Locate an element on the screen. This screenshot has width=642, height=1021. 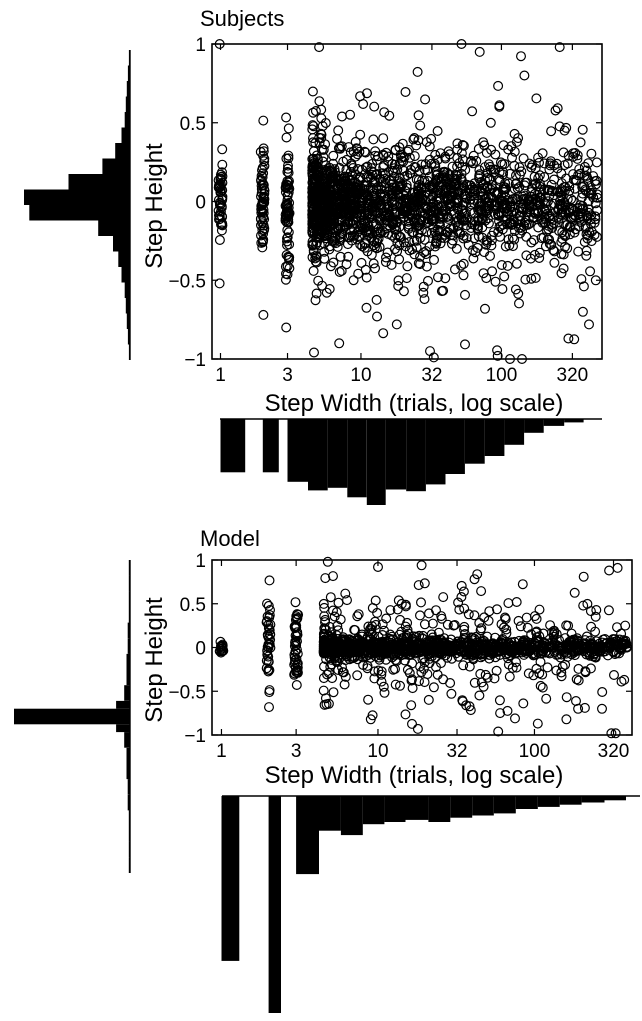
model-y-label: Step Height is located at coordinates (154, 660).